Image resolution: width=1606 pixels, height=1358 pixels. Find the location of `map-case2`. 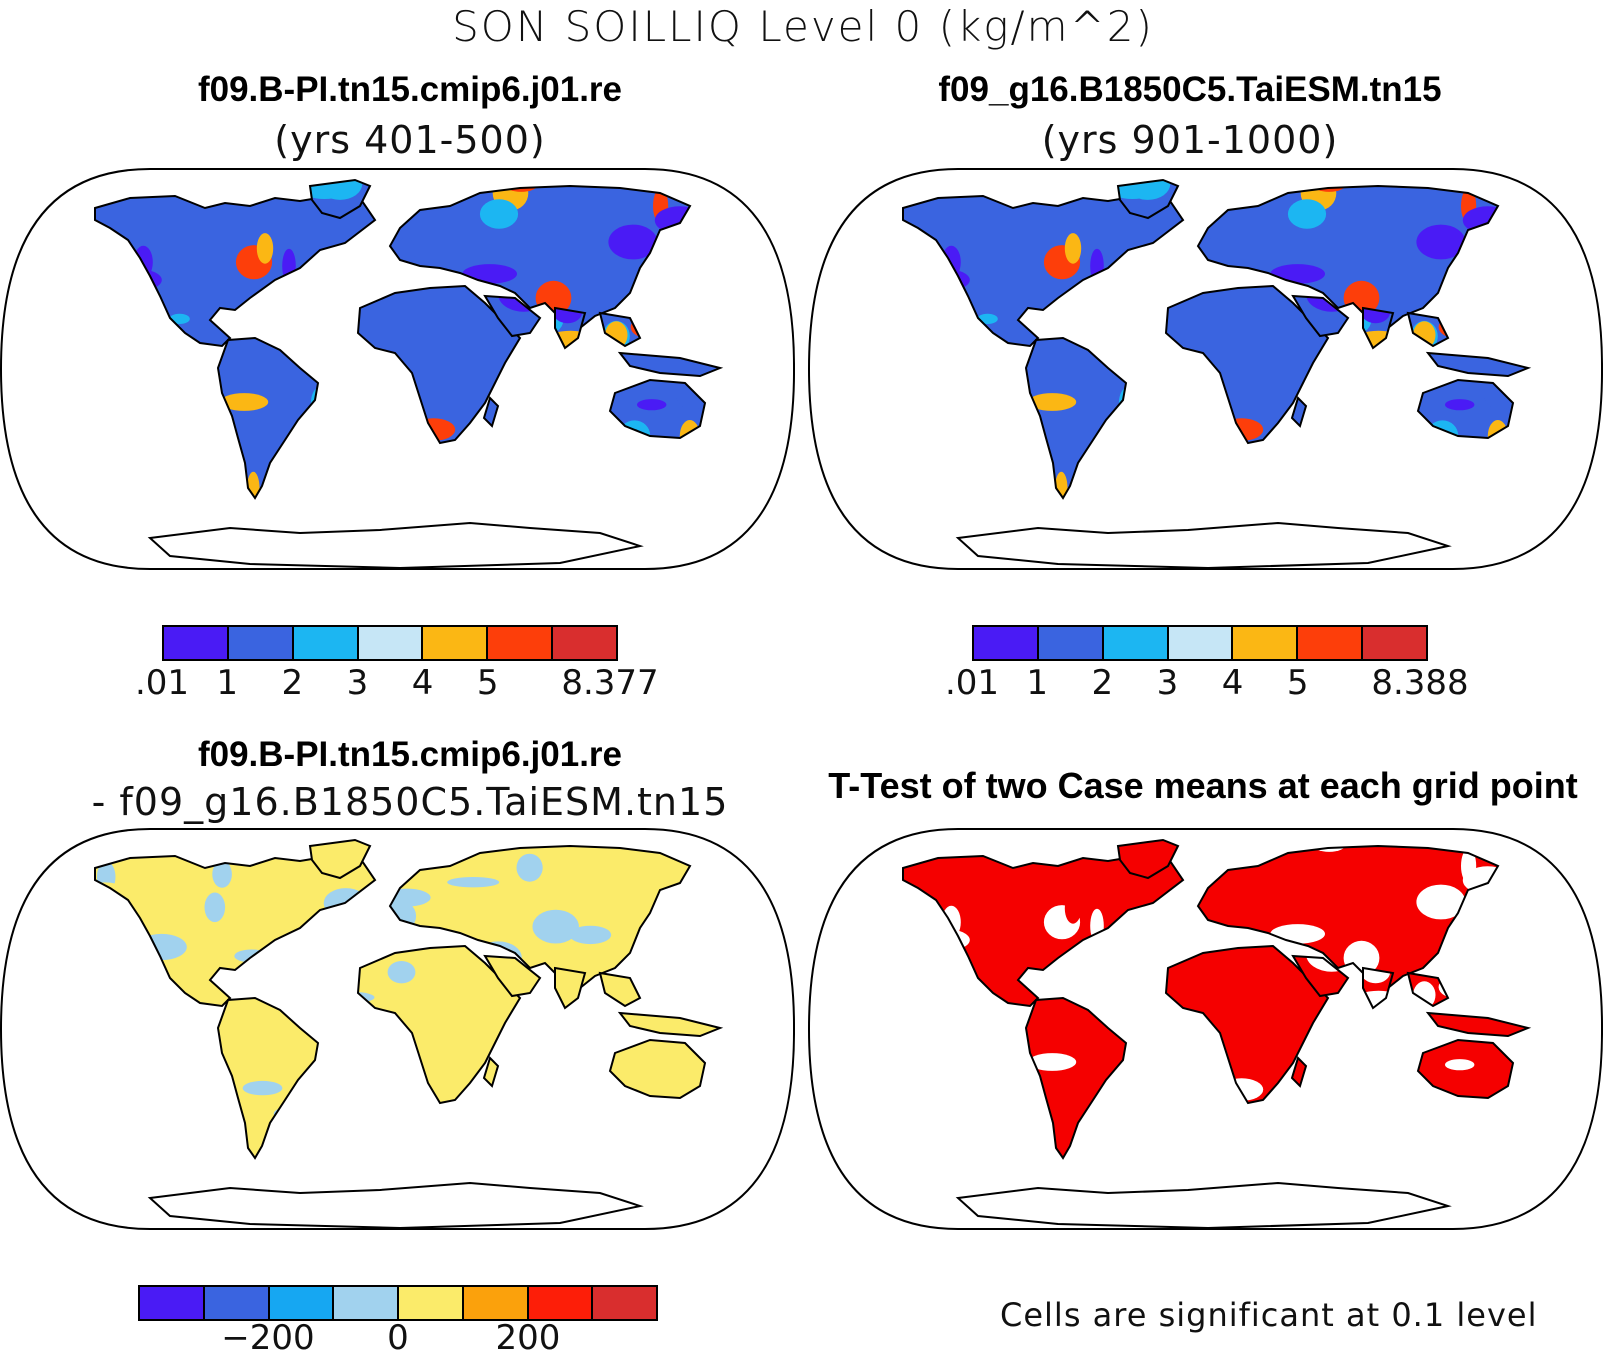

map-case2 is located at coordinates (1205, 369).